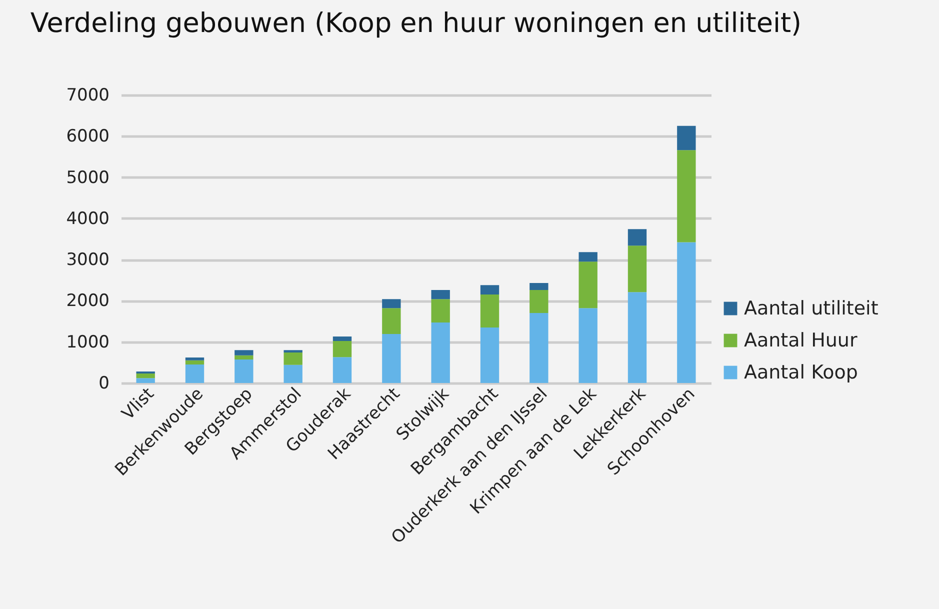 Image resolution: width=939 pixels, height=609 pixels. I want to click on chart-title: Verdeling gebouwen (Koop en huur woningen en utiliteit), so click(416, 23).